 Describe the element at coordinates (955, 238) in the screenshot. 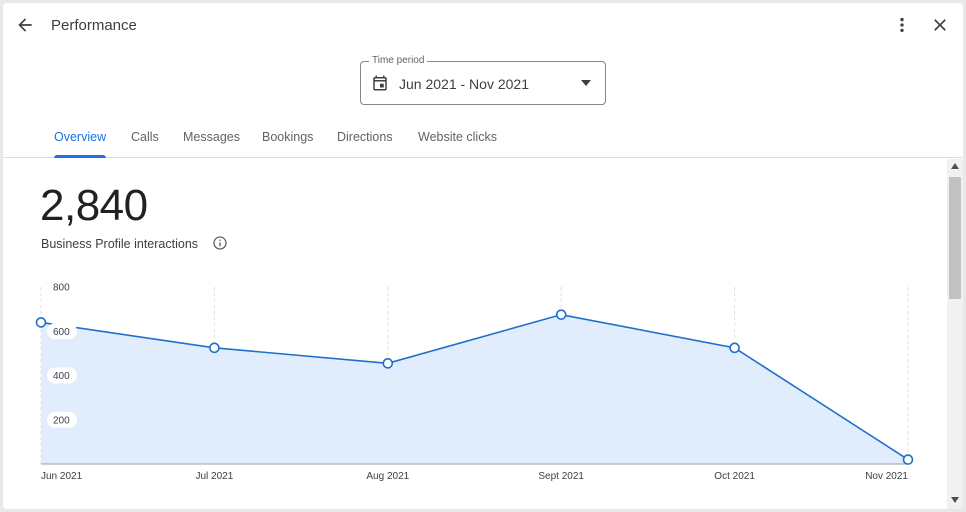

I see `scrollbar-thumb` at that location.